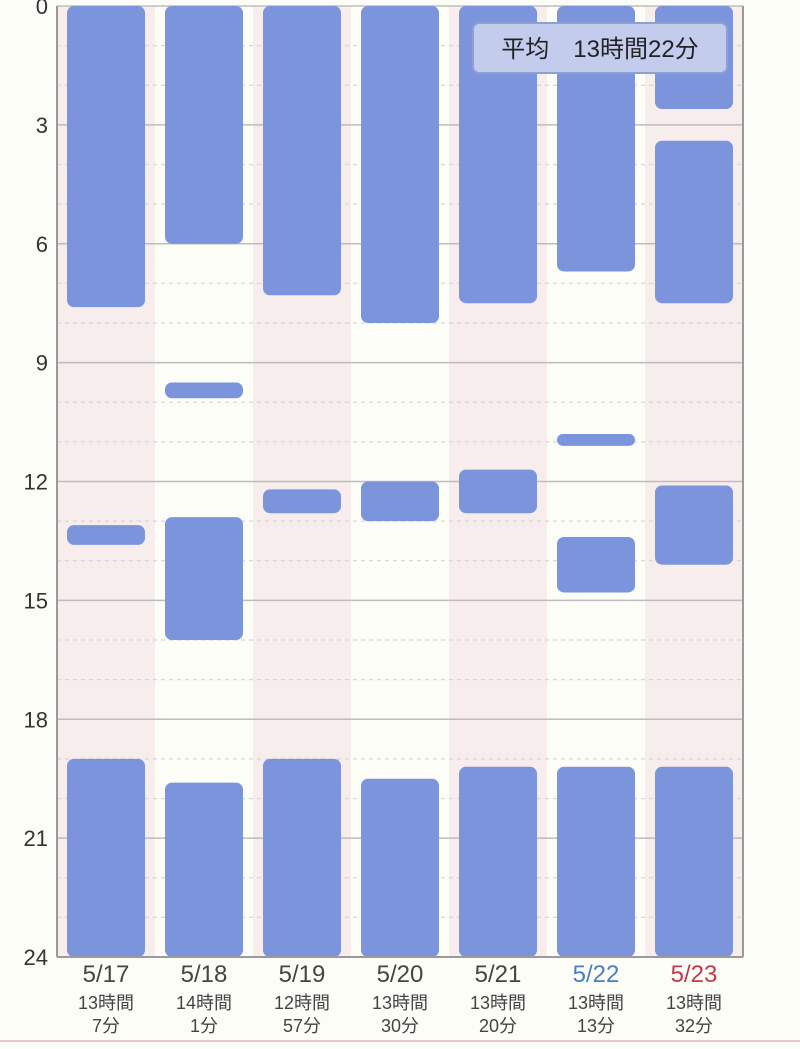 Image resolution: width=800 pixels, height=1049 pixels. Describe the element at coordinates (694, 1026) in the screenshot. I see `duration-label-minutes: 32分` at that location.